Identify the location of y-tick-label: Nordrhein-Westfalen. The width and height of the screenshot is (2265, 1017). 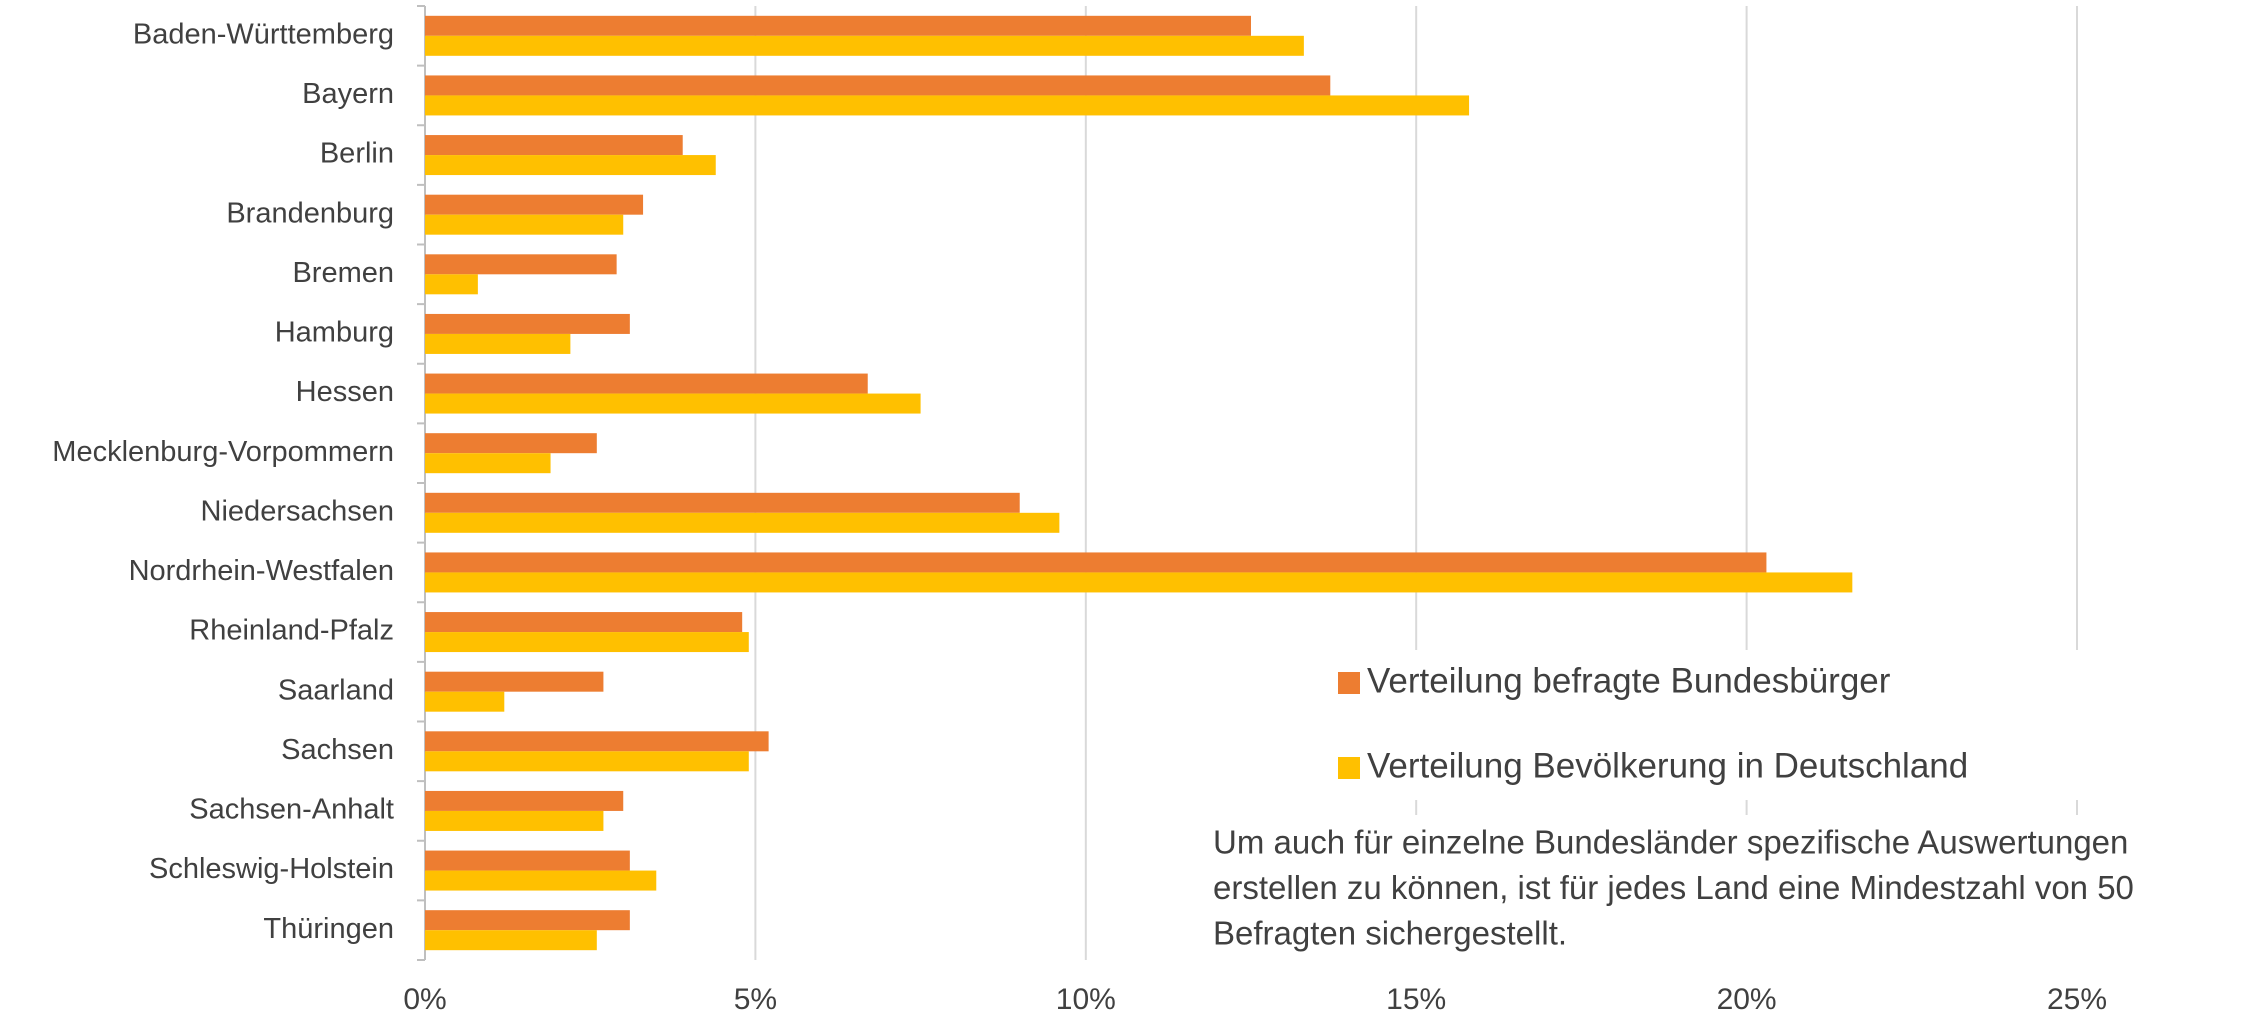
(261, 571).